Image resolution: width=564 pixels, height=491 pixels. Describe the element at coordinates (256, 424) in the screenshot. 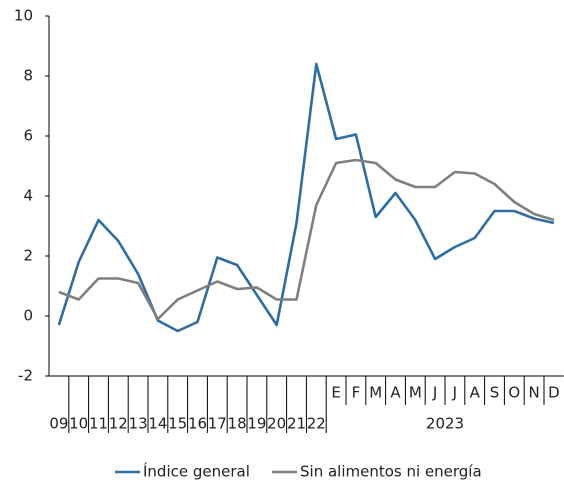

I see `x-tick-label: 19` at that location.